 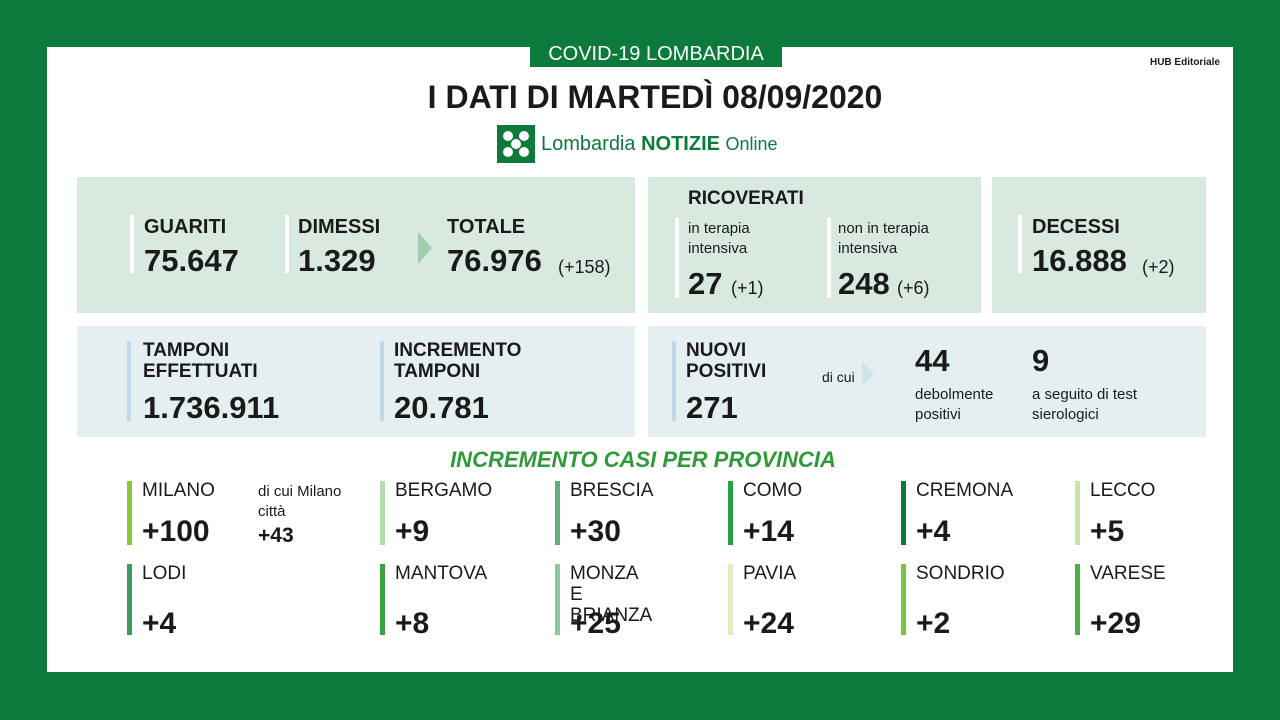 What do you see at coordinates (960, 573) in the screenshot?
I see `province-name: SONDRIO` at bounding box center [960, 573].